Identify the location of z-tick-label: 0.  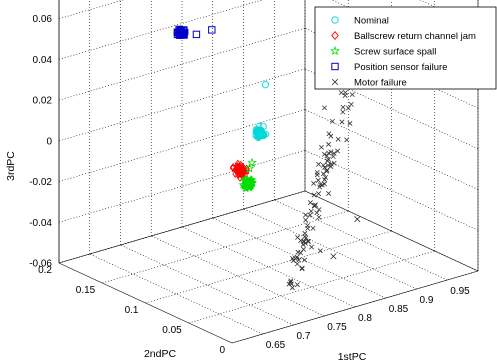
(49, 141).